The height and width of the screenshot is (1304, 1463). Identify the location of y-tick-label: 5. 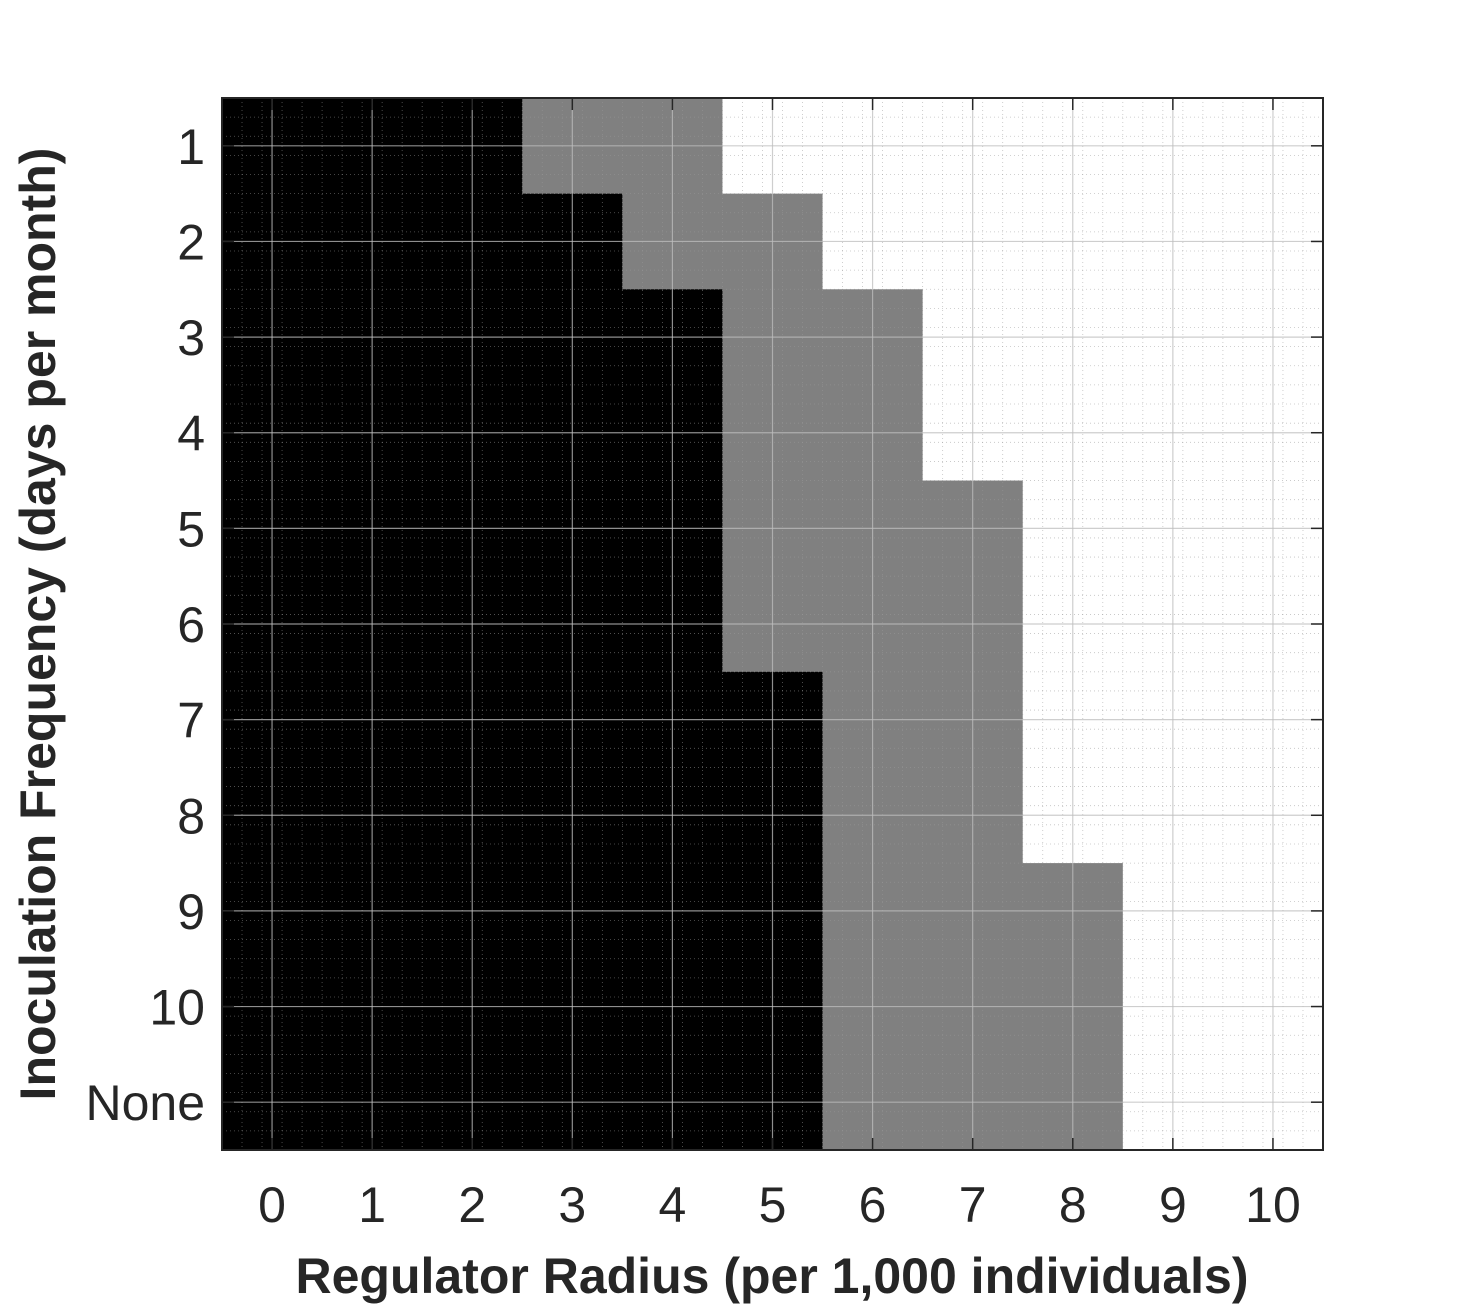
(191, 529).